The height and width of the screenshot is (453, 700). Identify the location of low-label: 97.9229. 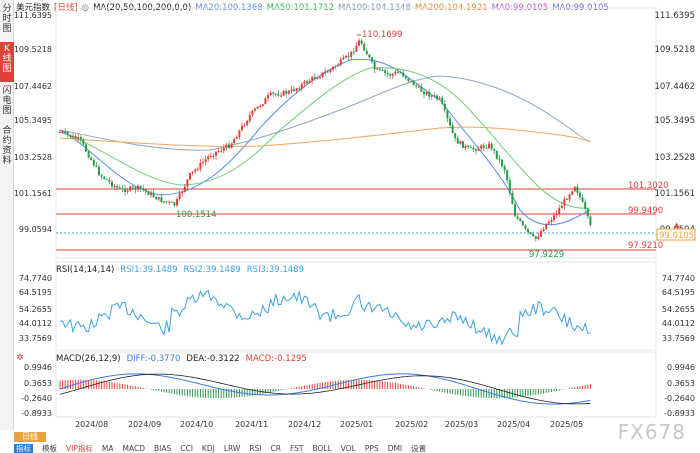
(546, 255).